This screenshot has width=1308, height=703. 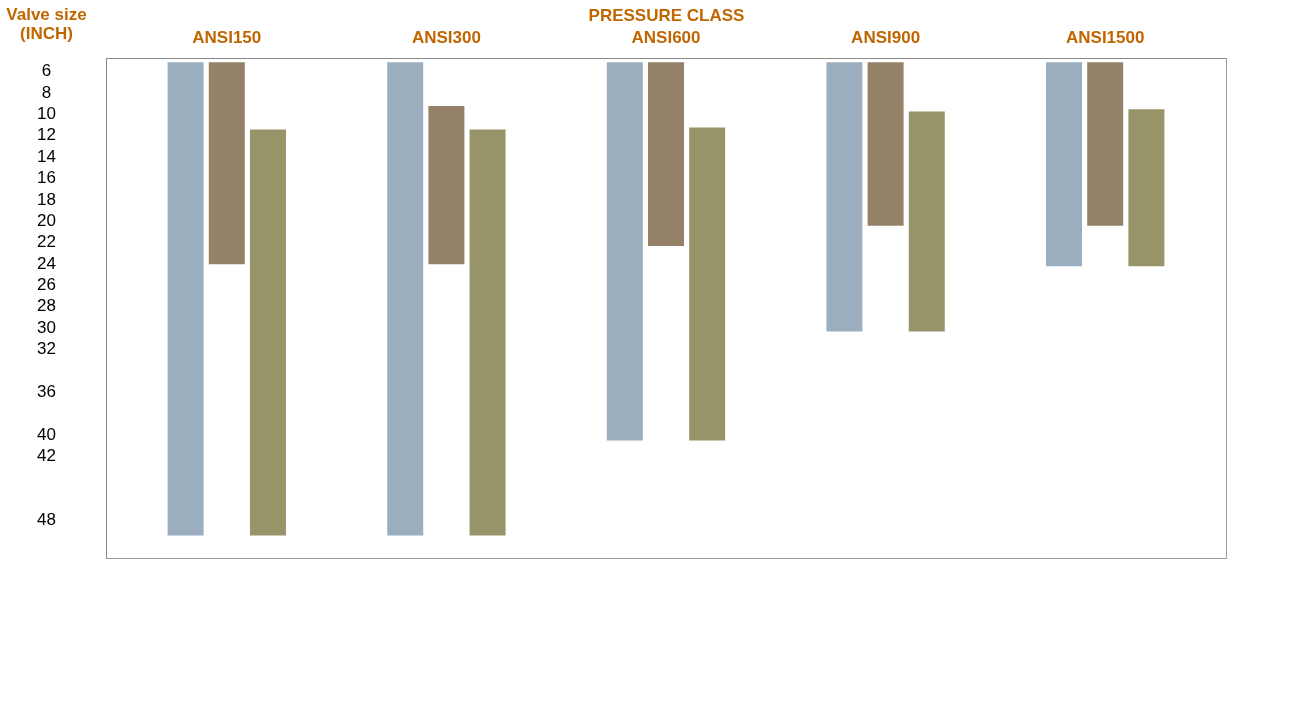 I want to click on y-tick-label: 26, so click(x=46, y=284).